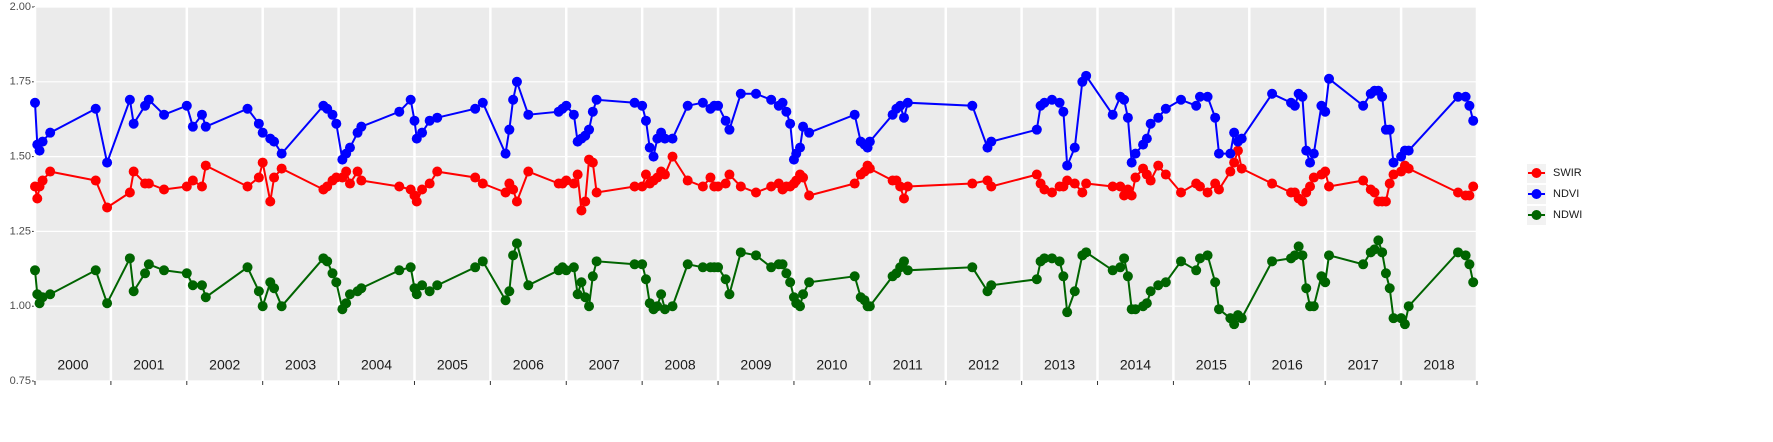  What do you see at coordinates (680, 365) in the screenshot?
I see `year-label: 2008` at bounding box center [680, 365].